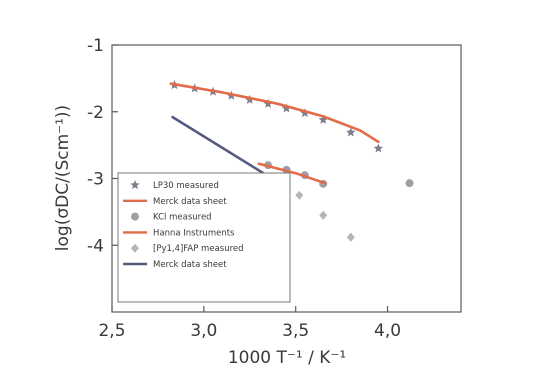 The height and width of the screenshot is (376, 534). I want to click on y-tick-label: -1, so click(95, 46).